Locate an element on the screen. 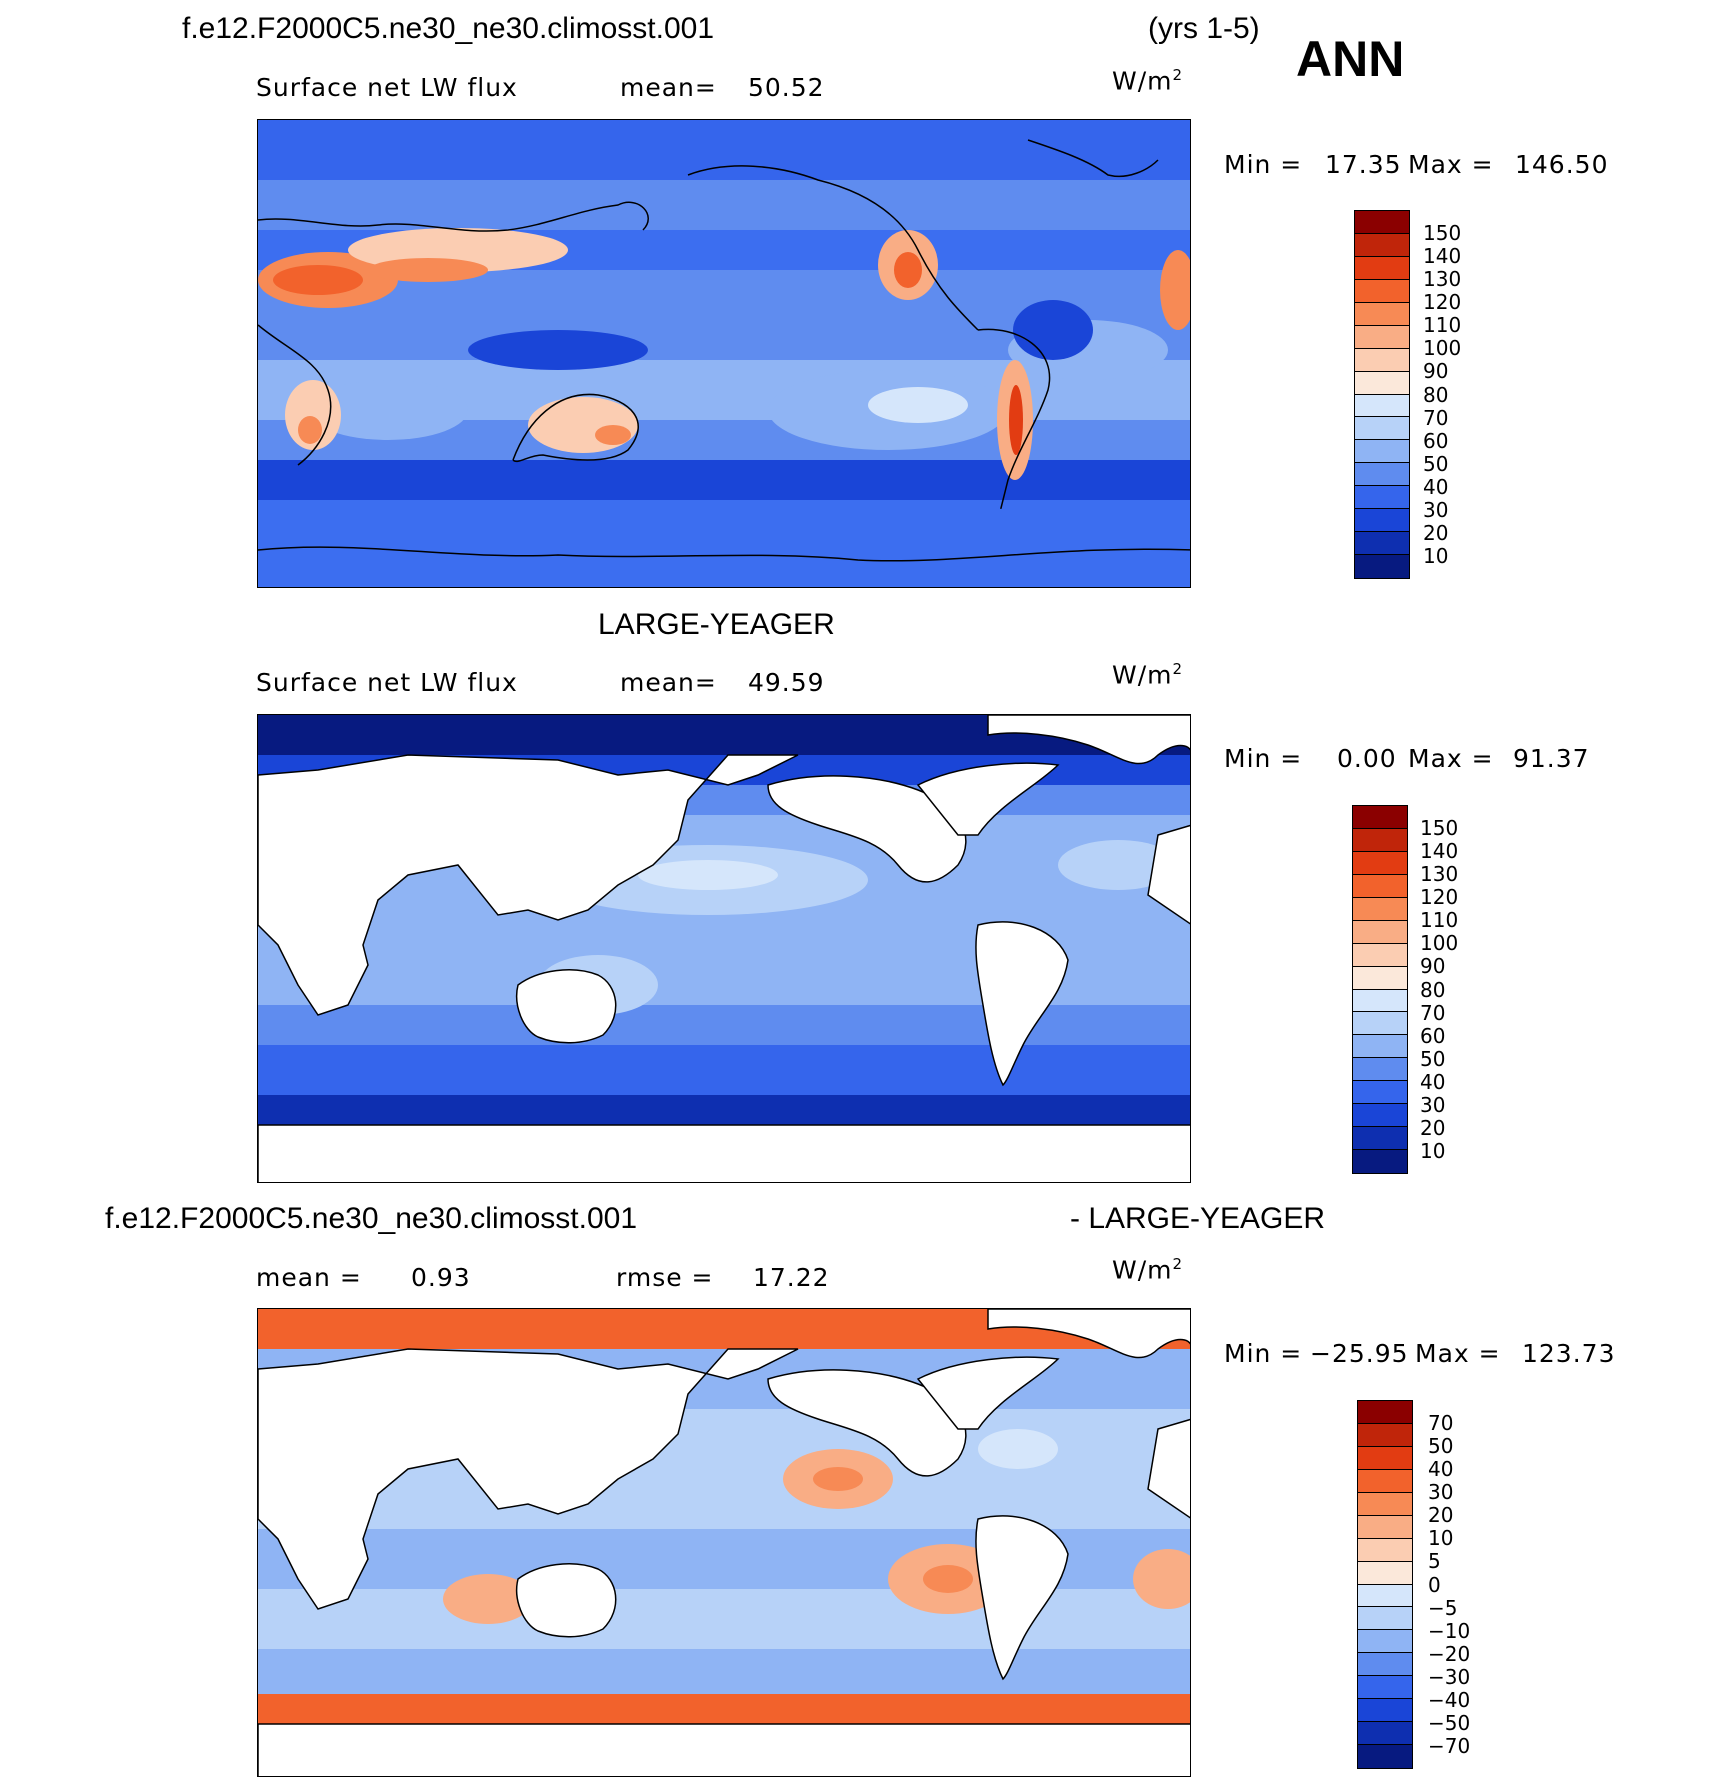 Image resolution: width=1710 pixels, height=1791 pixels. years-label: (yrs 1-5) is located at coordinates (1204, 28).